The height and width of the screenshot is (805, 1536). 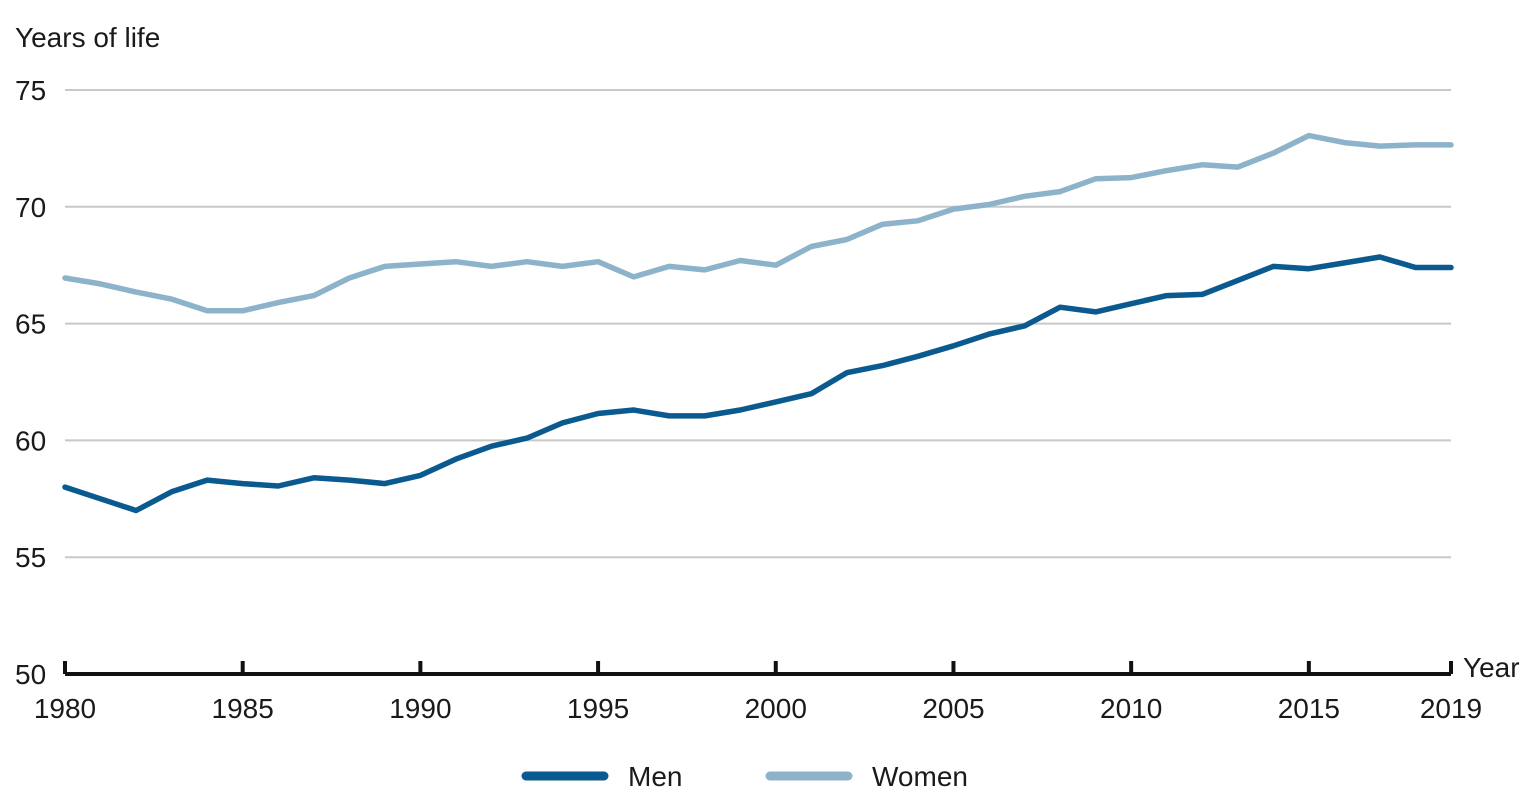 What do you see at coordinates (30, 382) in the screenshot?
I see `y-axis-ticks: 50 55 60 65 70 75` at bounding box center [30, 382].